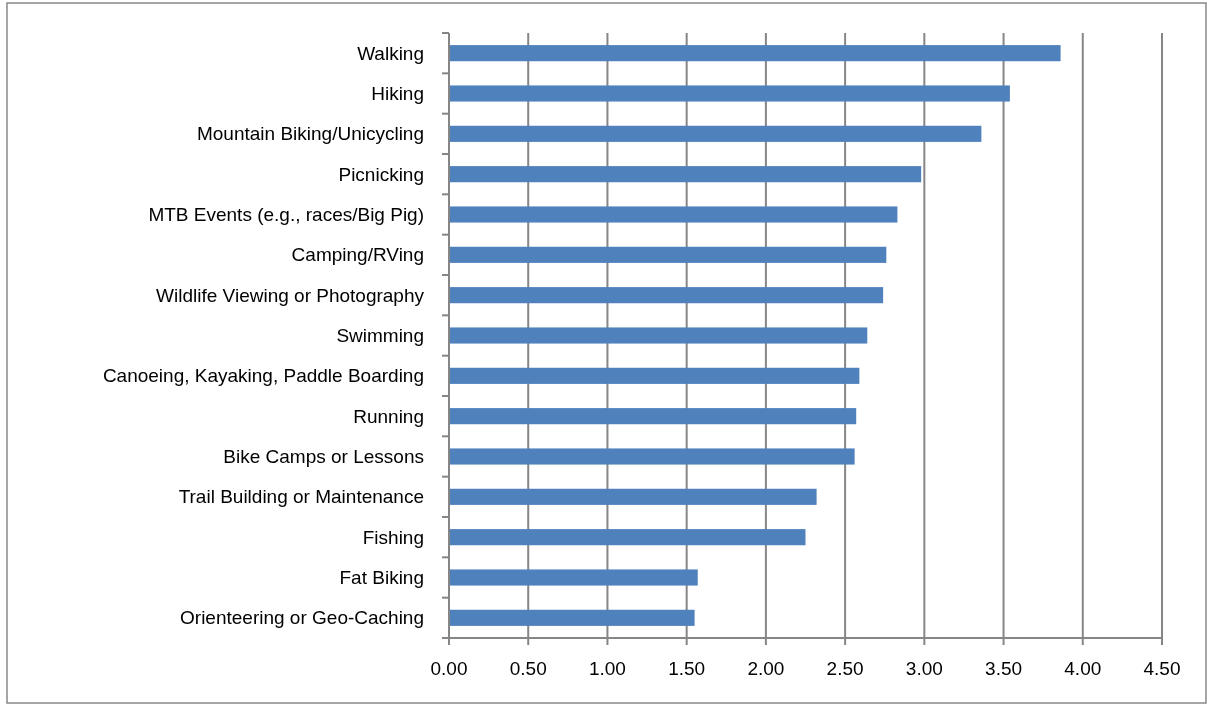 This screenshot has height=704, width=1207. Describe the element at coordinates (357, 255) in the screenshot. I see `y-tick-label: Camping/RVing` at that location.